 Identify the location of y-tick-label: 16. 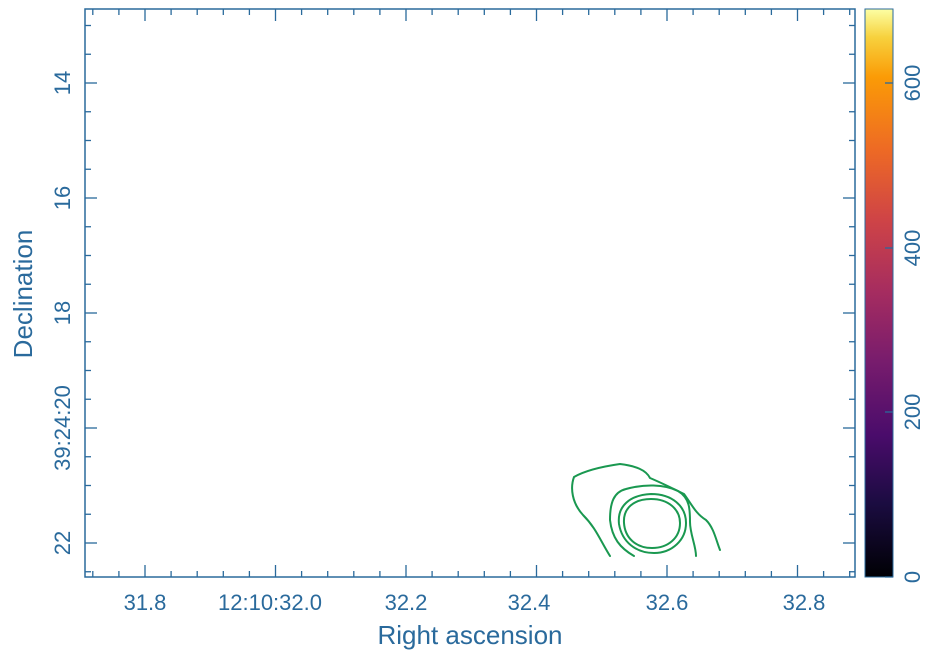
(62, 198).